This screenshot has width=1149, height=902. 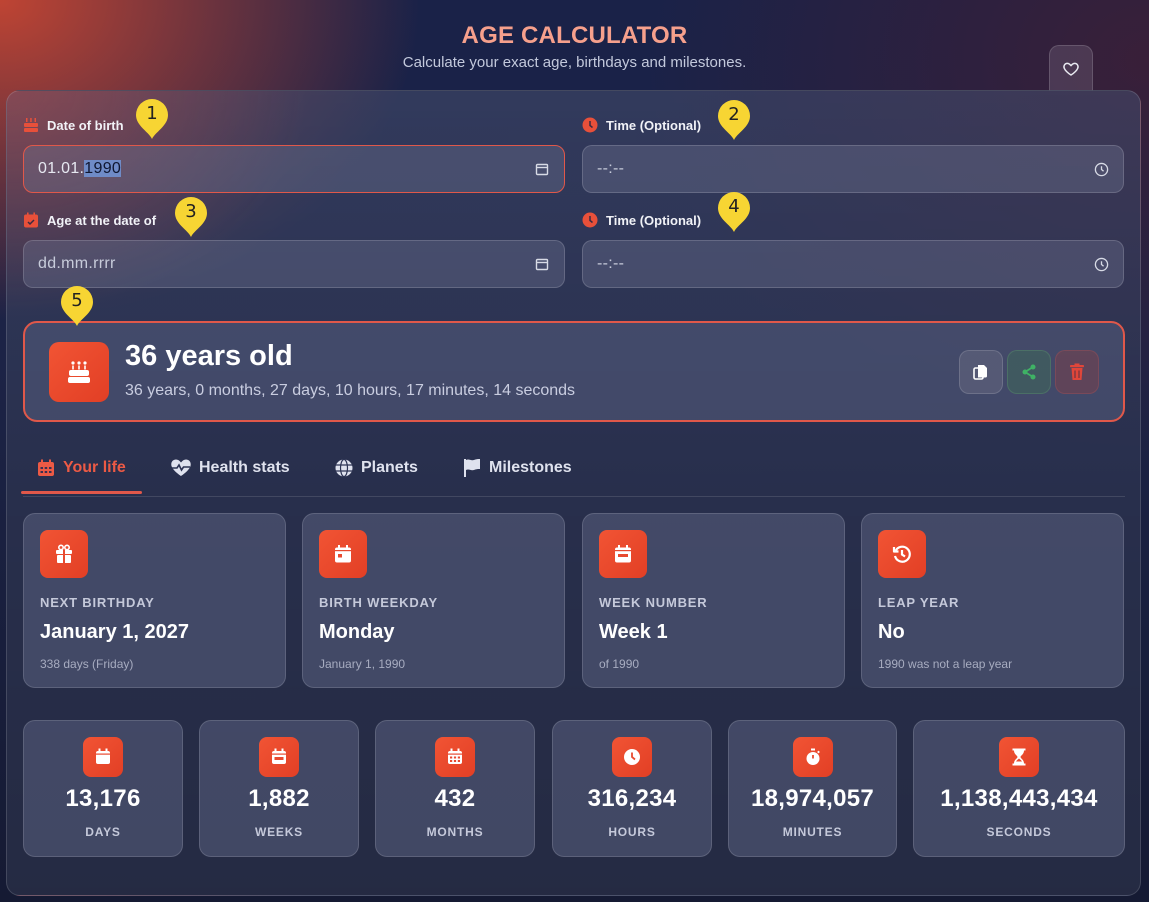 I want to click on heart-icon, so click(x=1071, y=69).